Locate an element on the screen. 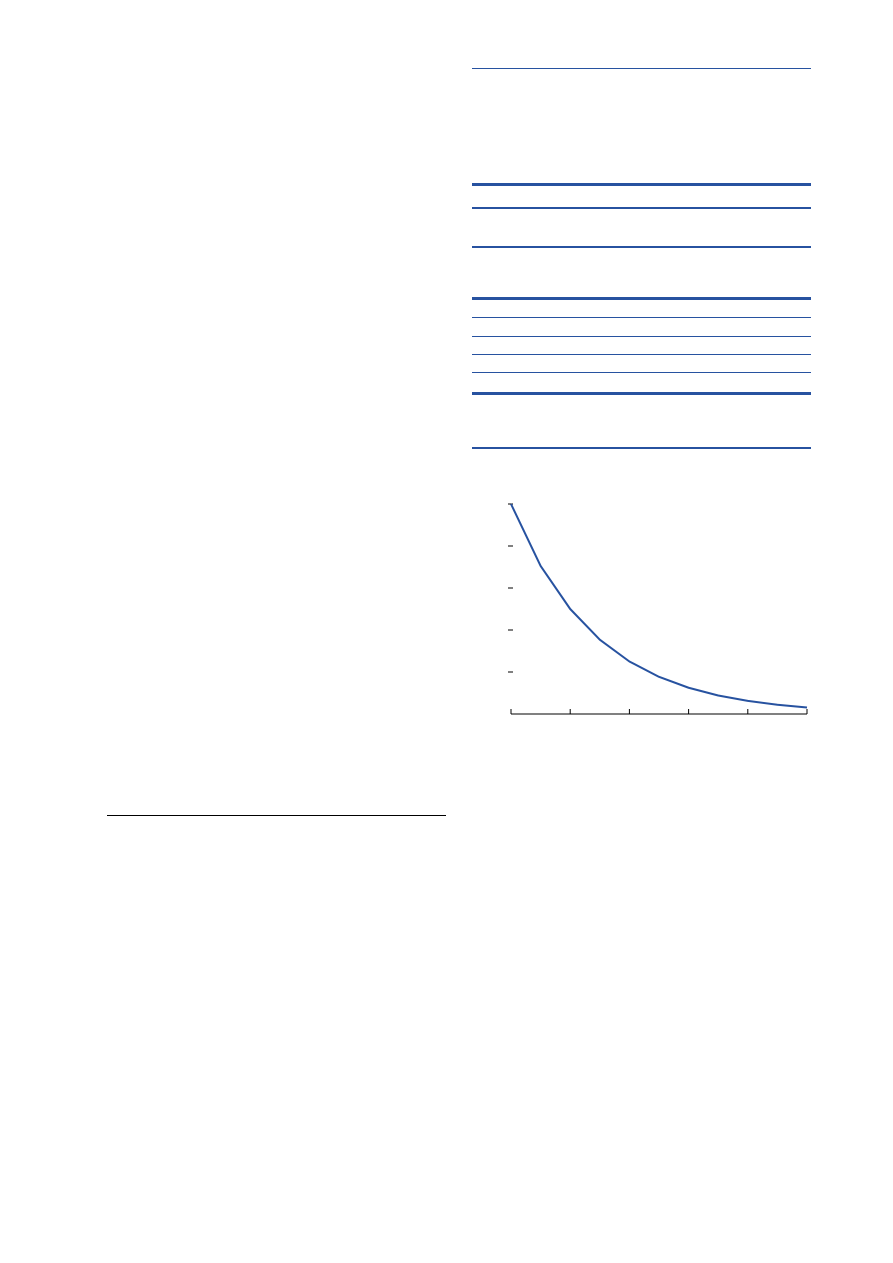 The height and width of the screenshot is (1263, 893). table-3-bottom-rule is located at coordinates (641, 448).